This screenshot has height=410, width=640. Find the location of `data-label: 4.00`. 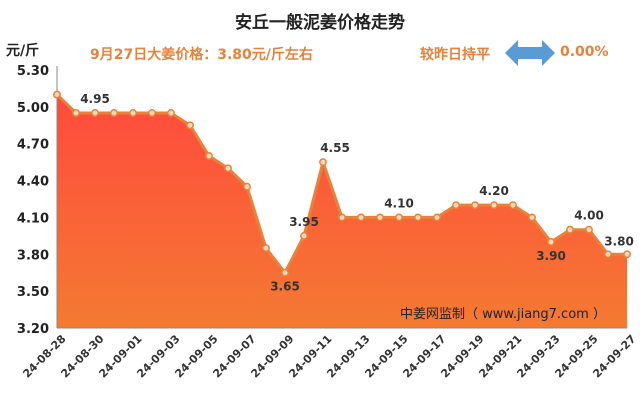

data-label: 4.00 is located at coordinates (589, 216).